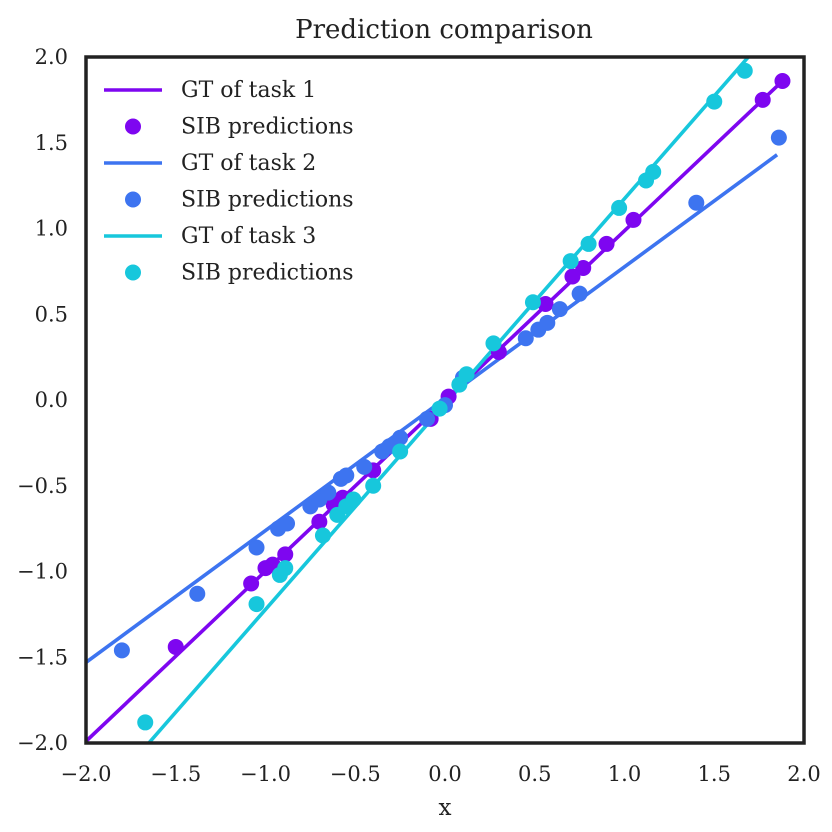  Describe the element at coordinates (444, 774) in the screenshot. I see `x-tick-label: 0.0` at that location.